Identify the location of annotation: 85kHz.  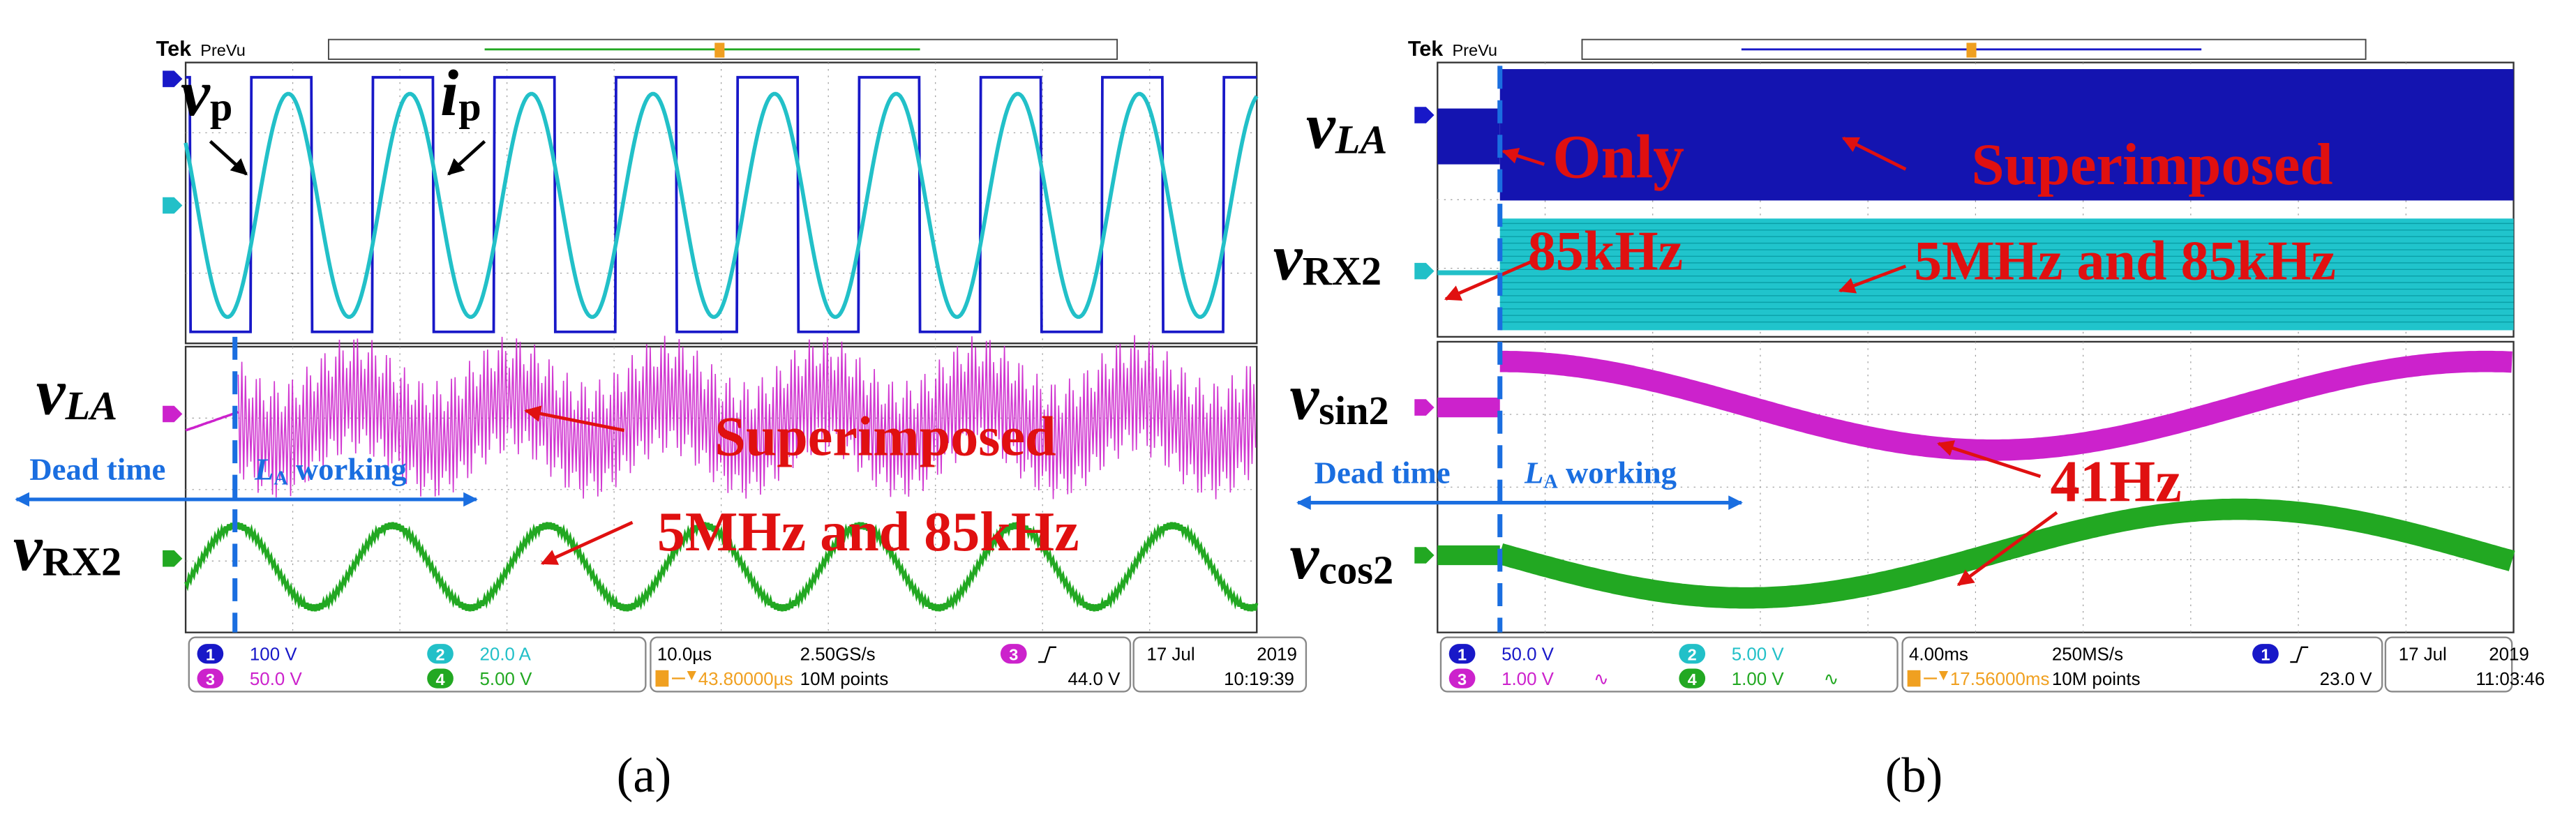
(1605, 251).